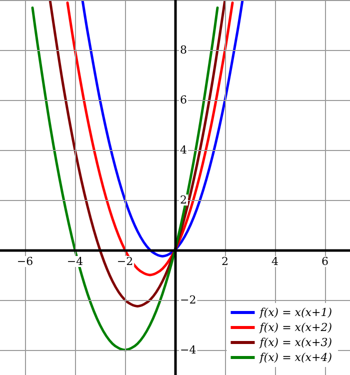 Image resolution: width=350 pixels, height=375 pixels. Describe the element at coordinates (295, 357) in the screenshot. I see `legend-label: f(x) = x(x+4)` at that location.